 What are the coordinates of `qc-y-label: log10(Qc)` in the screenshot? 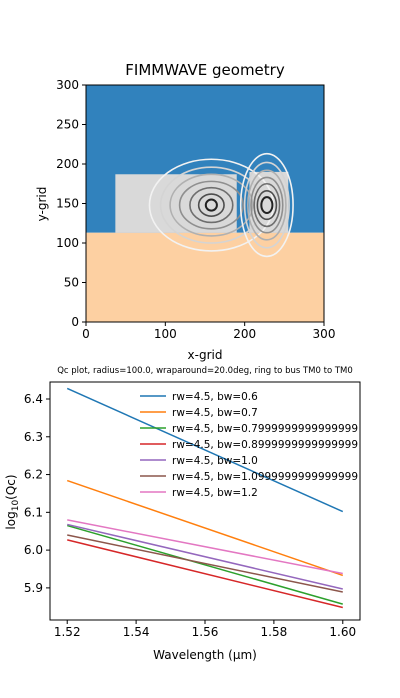 It's located at (12, 501).